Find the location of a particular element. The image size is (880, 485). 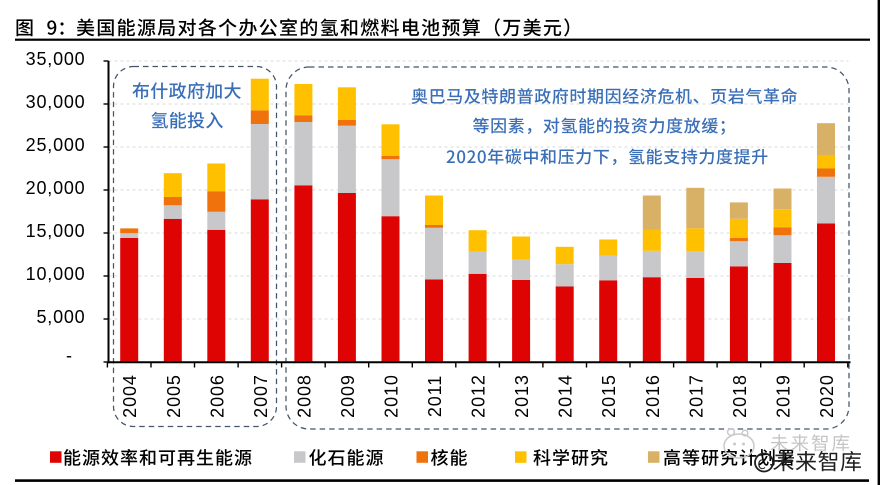

svg-text: 2004 is located at coordinates (130, 396).